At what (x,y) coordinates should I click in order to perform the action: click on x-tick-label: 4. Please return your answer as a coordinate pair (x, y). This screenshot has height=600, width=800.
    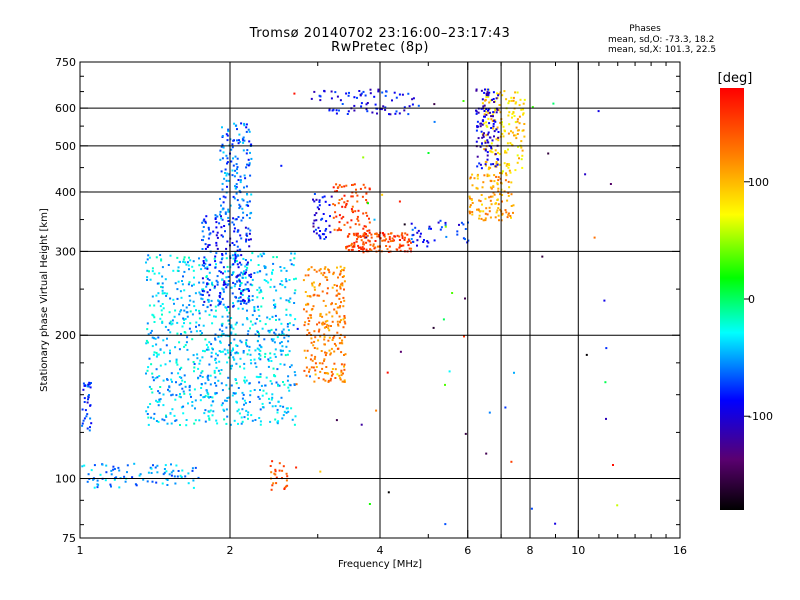
    Looking at the image, I should click on (380, 550).